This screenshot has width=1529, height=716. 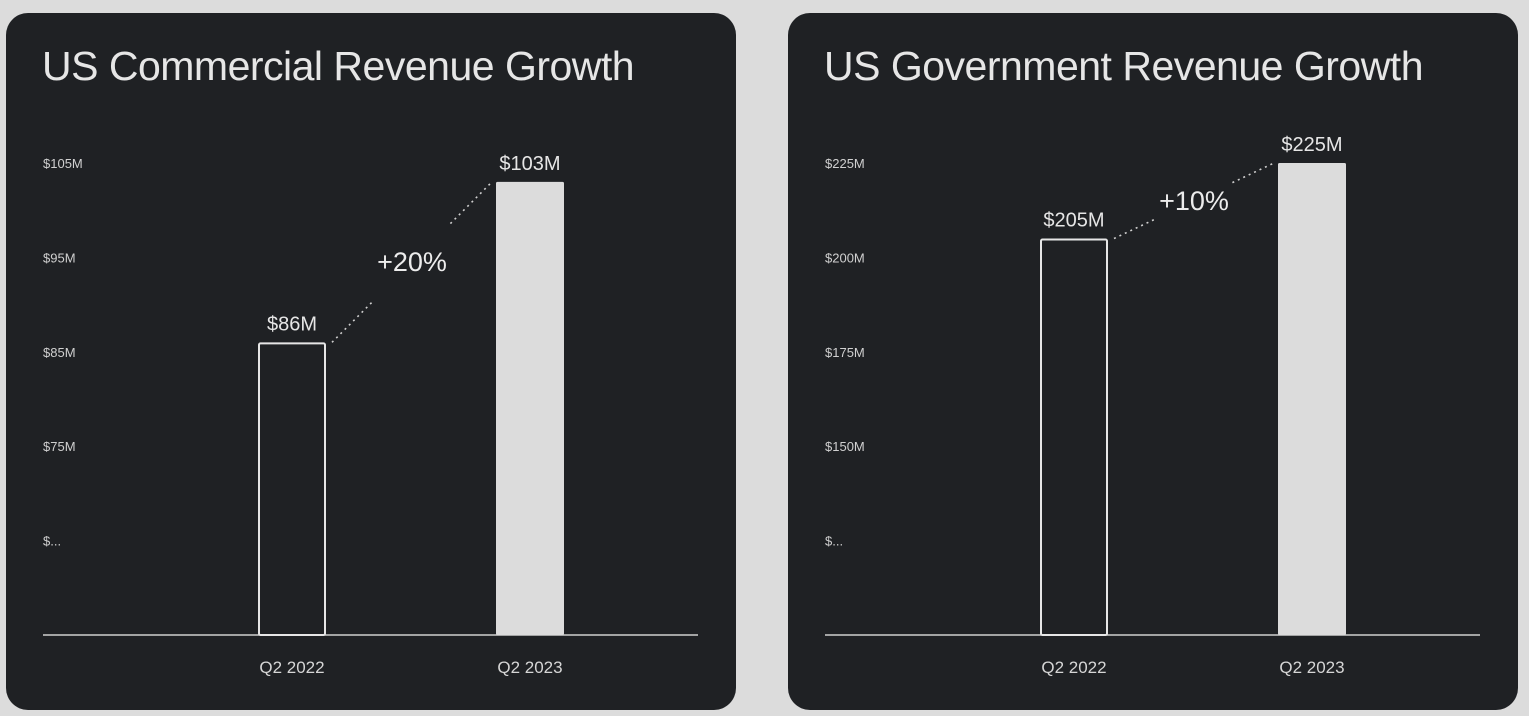 I want to click on y-tick-label: $85M, so click(x=59, y=352).